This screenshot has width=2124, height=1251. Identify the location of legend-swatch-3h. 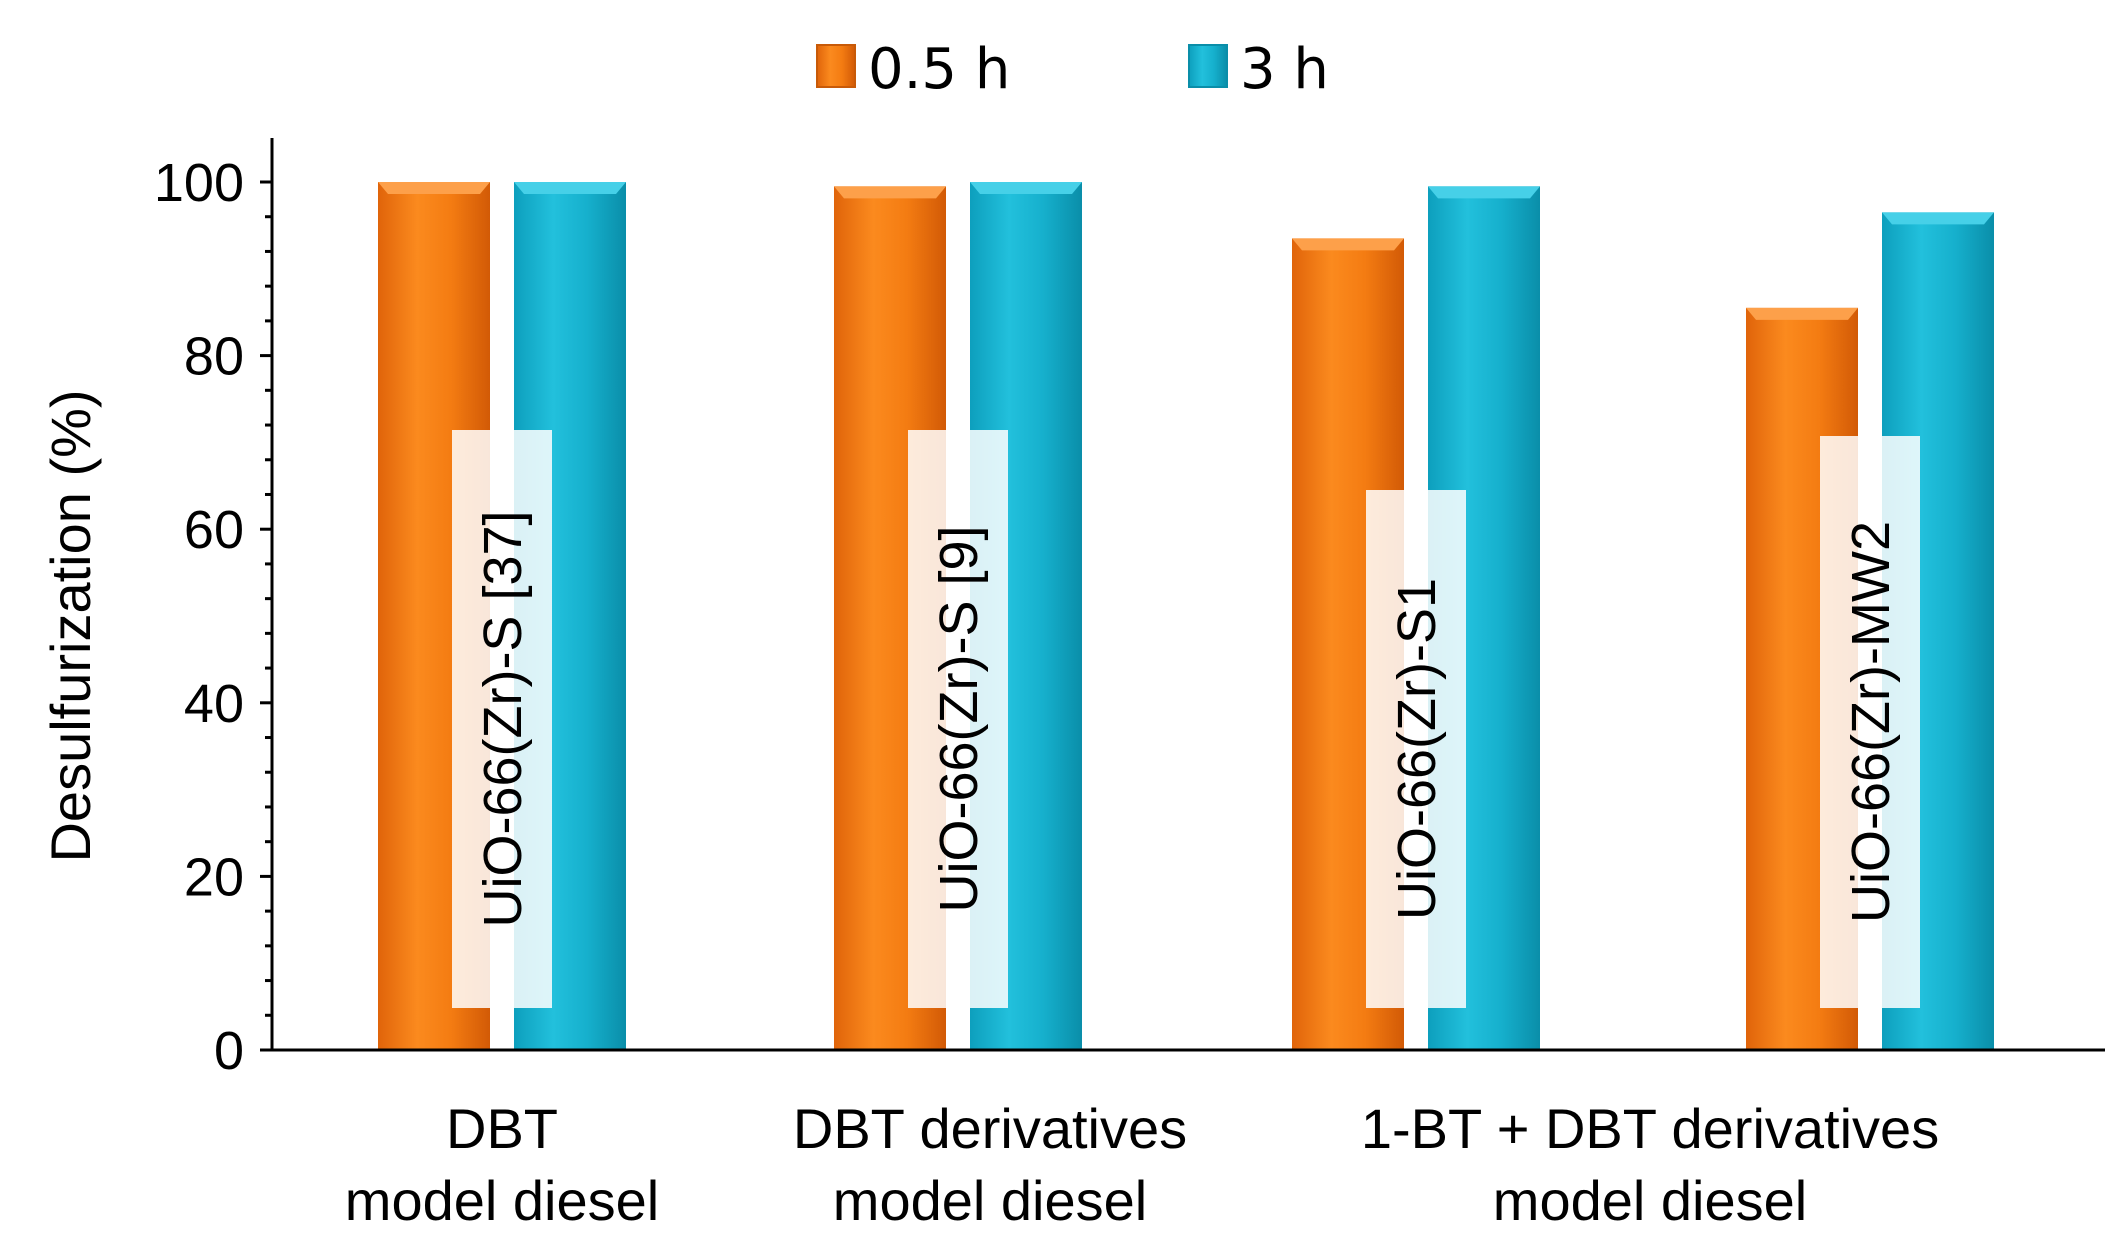
(1208, 66).